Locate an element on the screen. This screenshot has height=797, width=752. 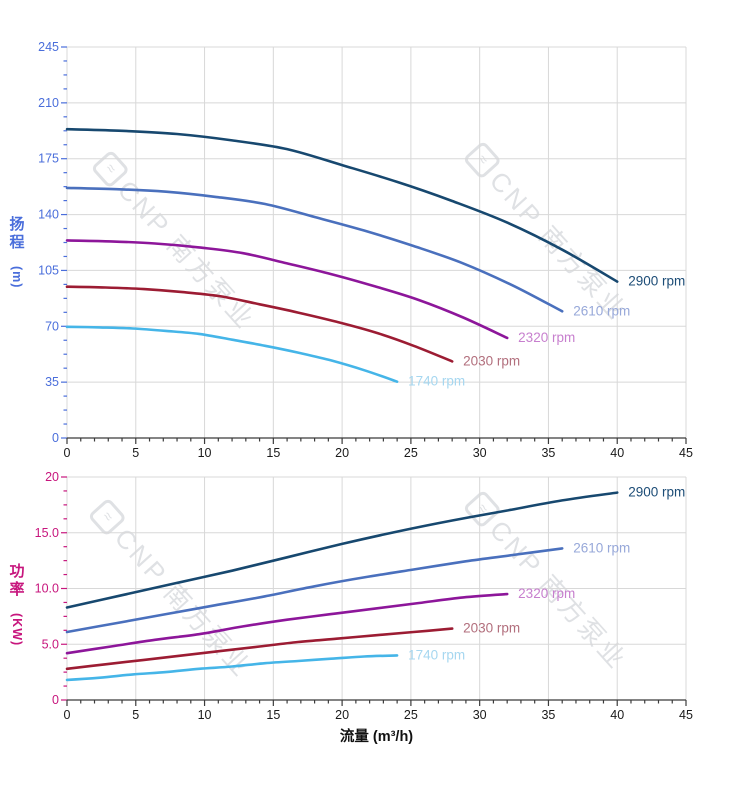
y-axis-tick-label: 70 is located at coordinates (52, 326).